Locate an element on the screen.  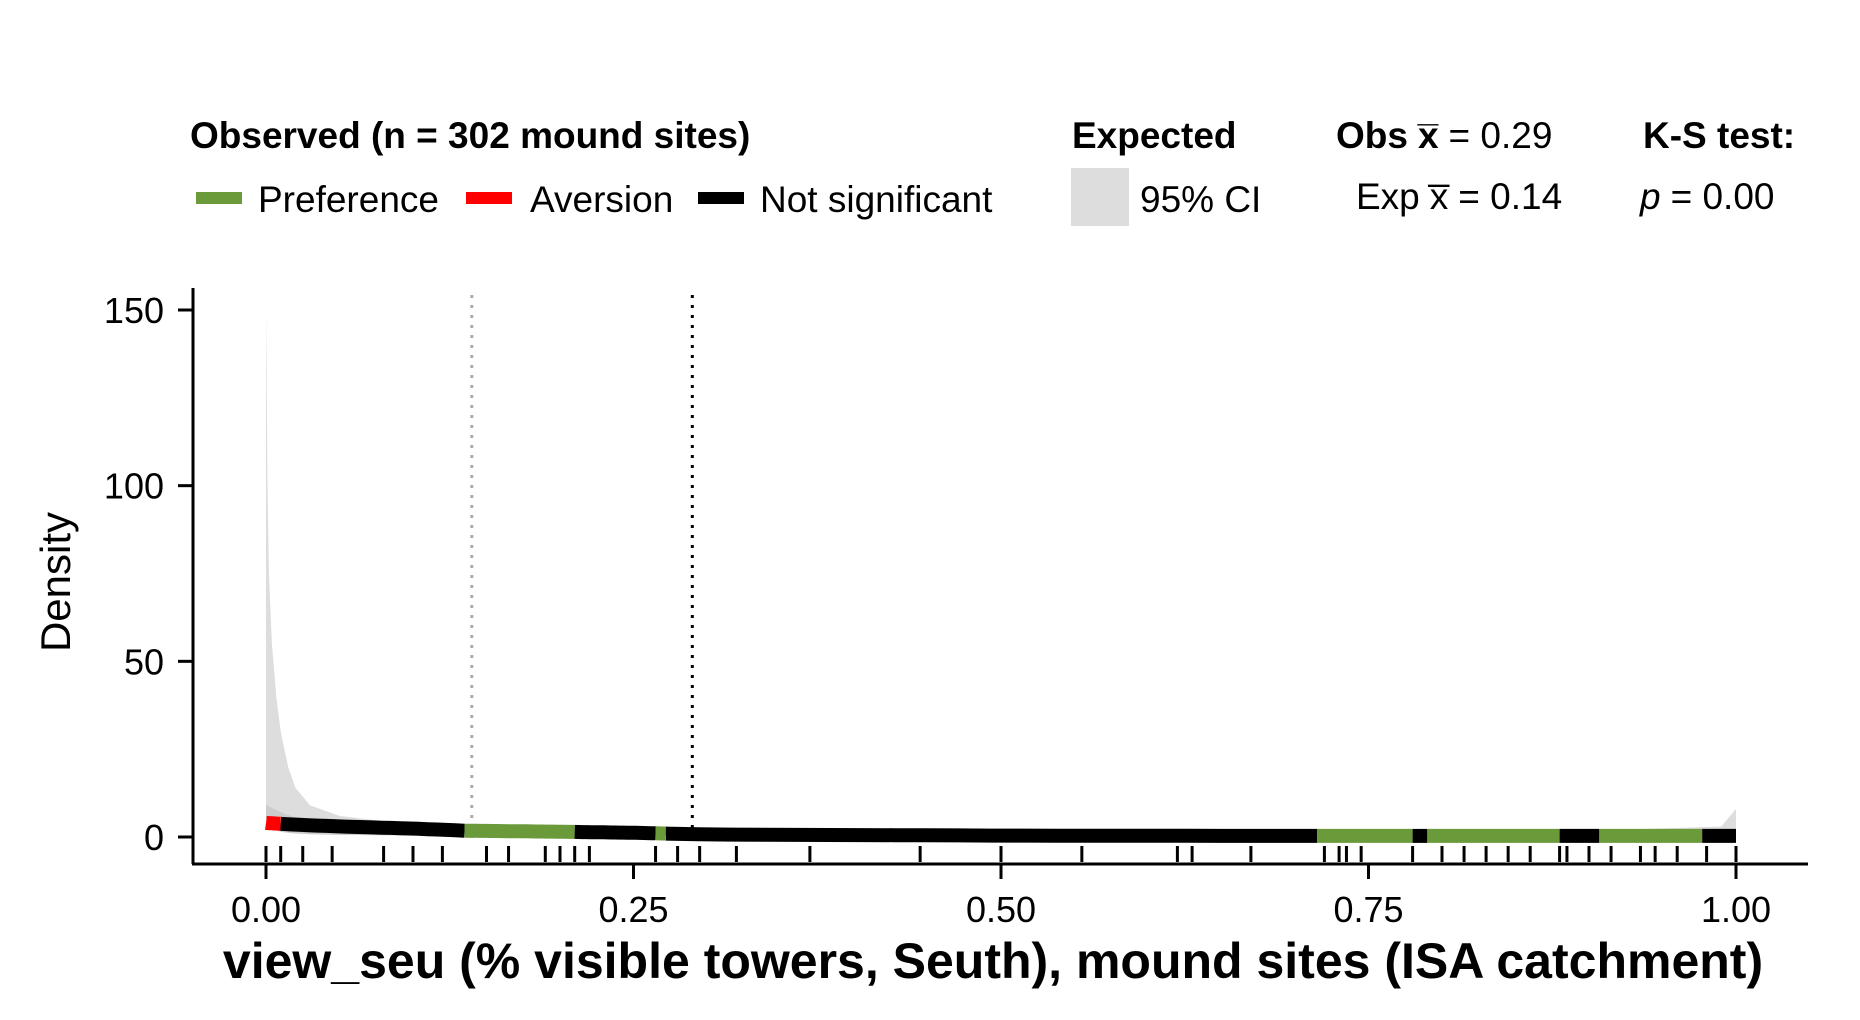
exp-mean-text: Exp x̅ = 0.14 is located at coordinates (1459, 196).